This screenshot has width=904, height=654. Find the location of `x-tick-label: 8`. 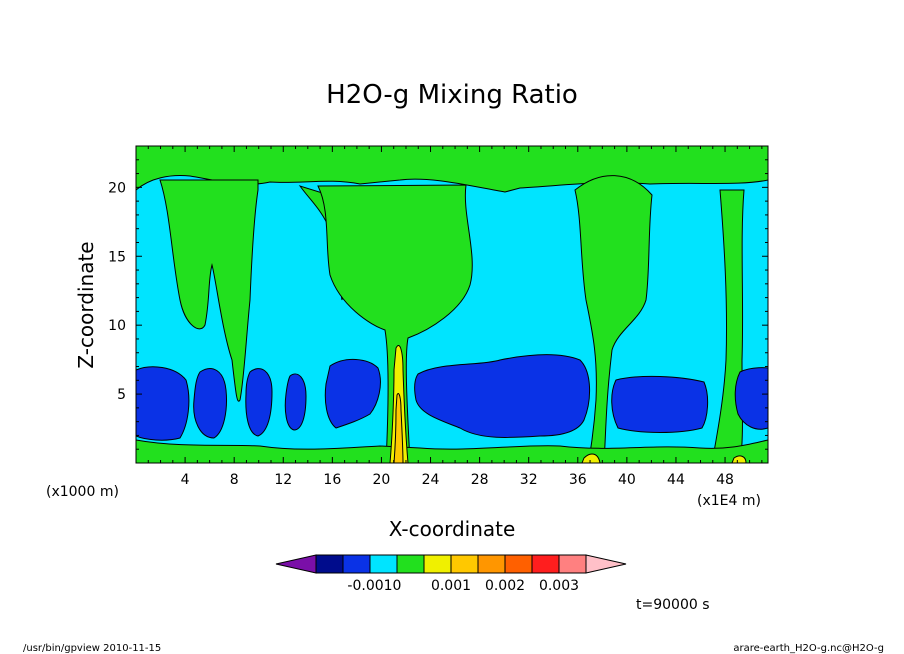

x-tick-label: 8 is located at coordinates (234, 480).